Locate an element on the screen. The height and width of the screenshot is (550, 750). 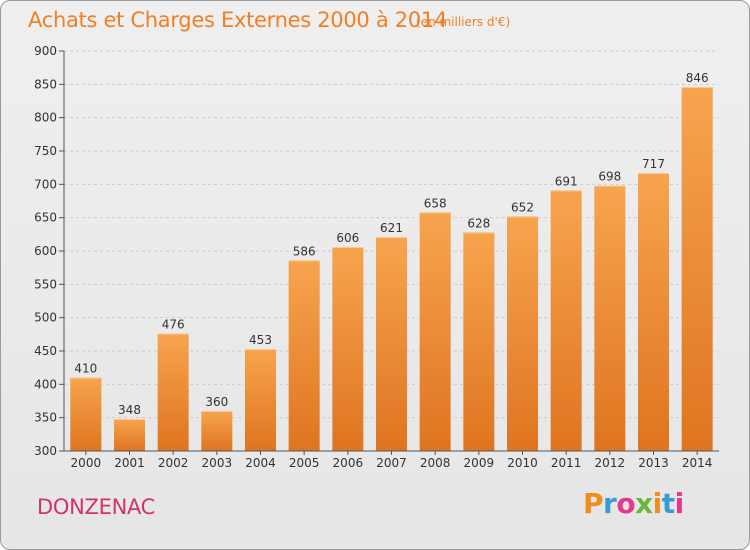
bar-2010 is located at coordinates (522, 333).